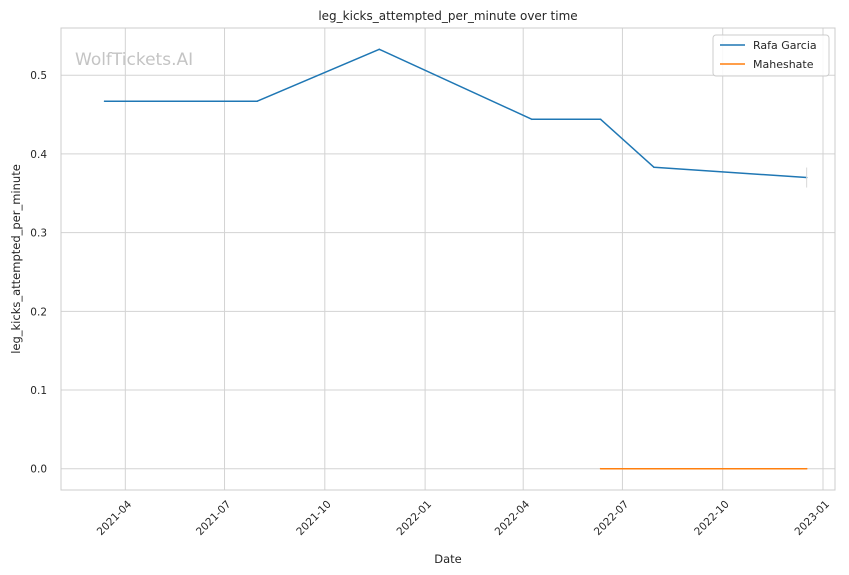 This screenshot has width=849, height=575. I want to click on y-tick-label: 0.4, so click(38, 155).